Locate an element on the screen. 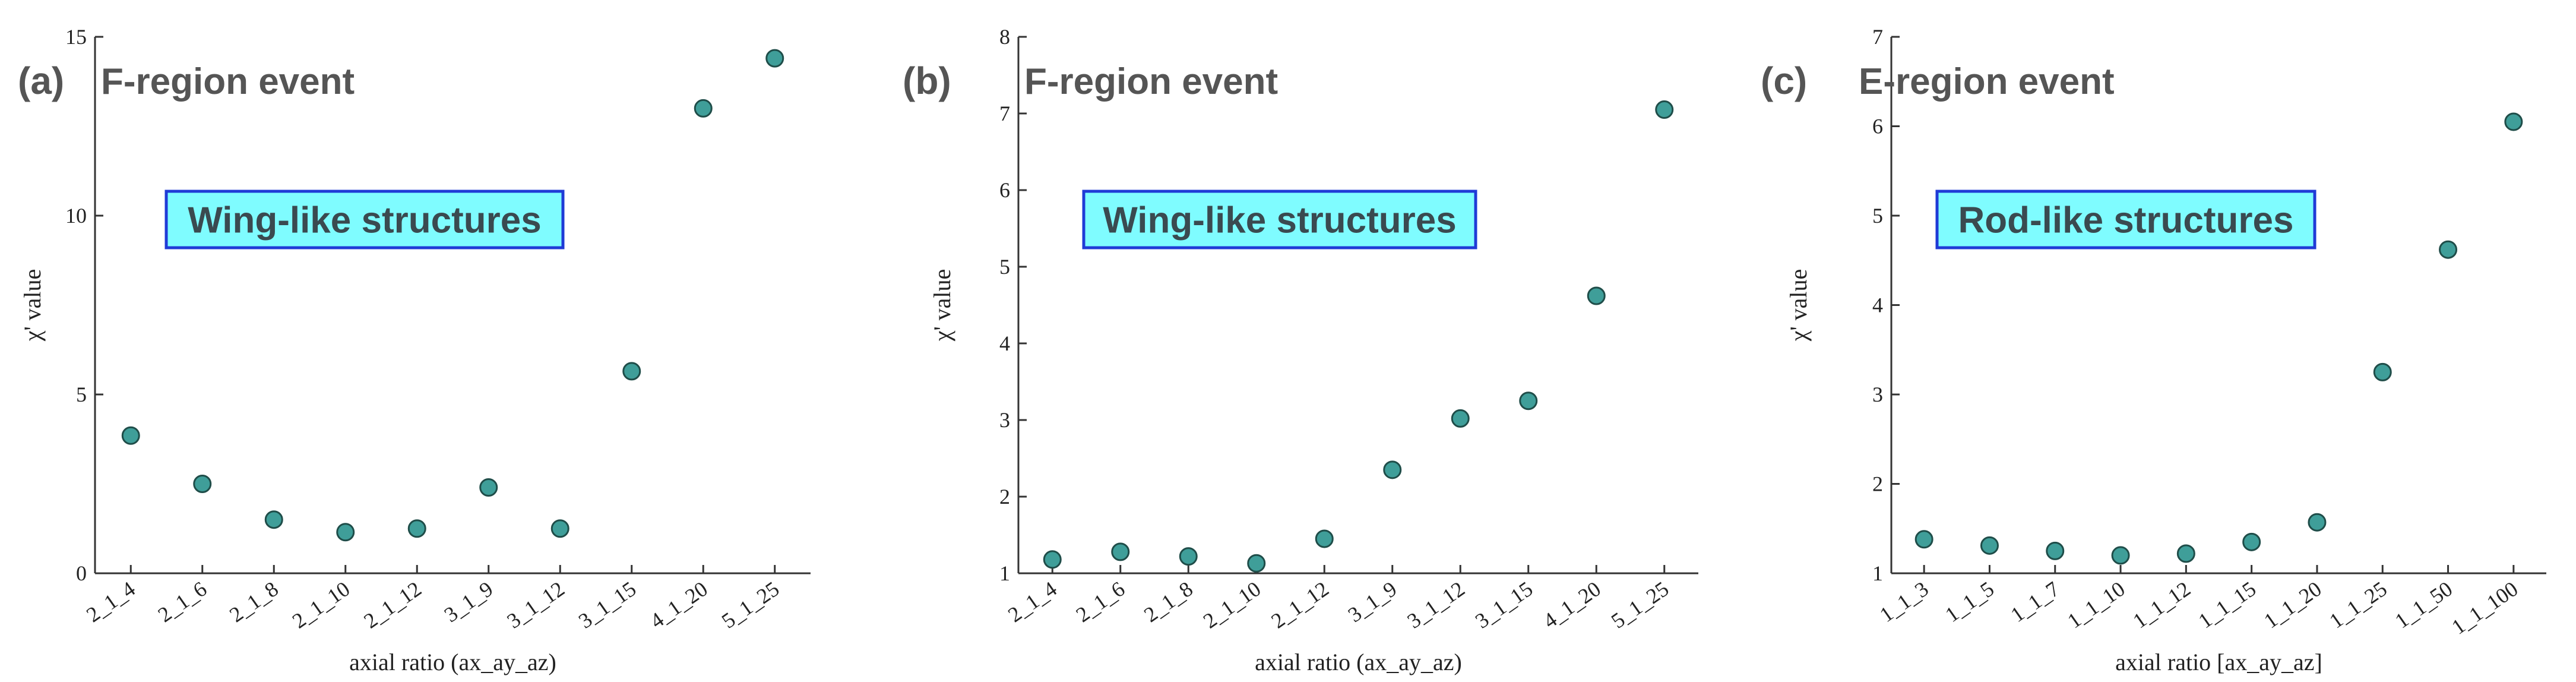 The width and height of the screenshot is (2576, 682). x-tick-label: 1_1_25 is located at coordinates (2358, 605).